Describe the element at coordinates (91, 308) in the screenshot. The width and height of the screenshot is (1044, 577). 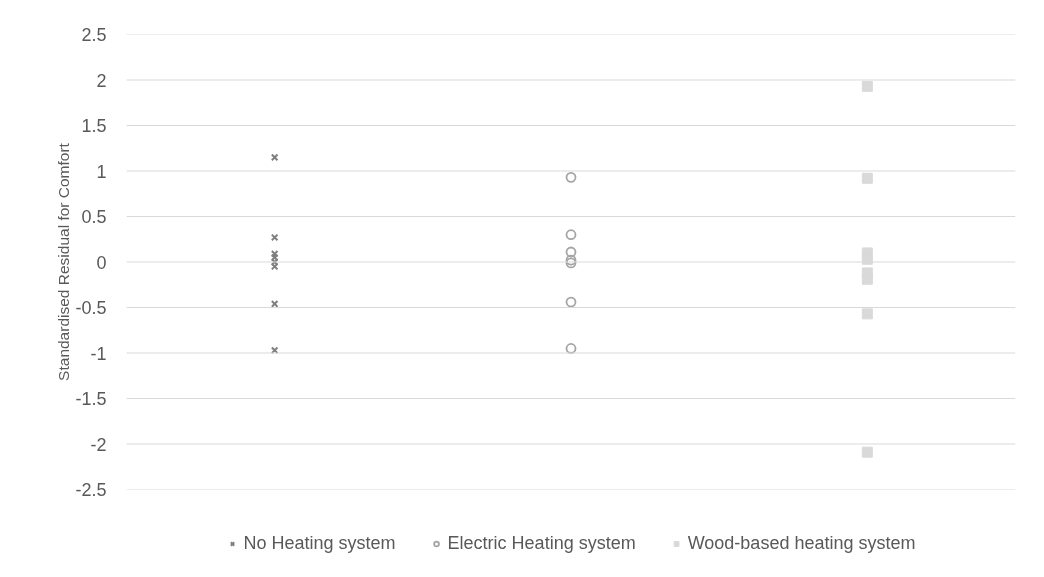
I see `y-tick-label: -0.5` at that location.